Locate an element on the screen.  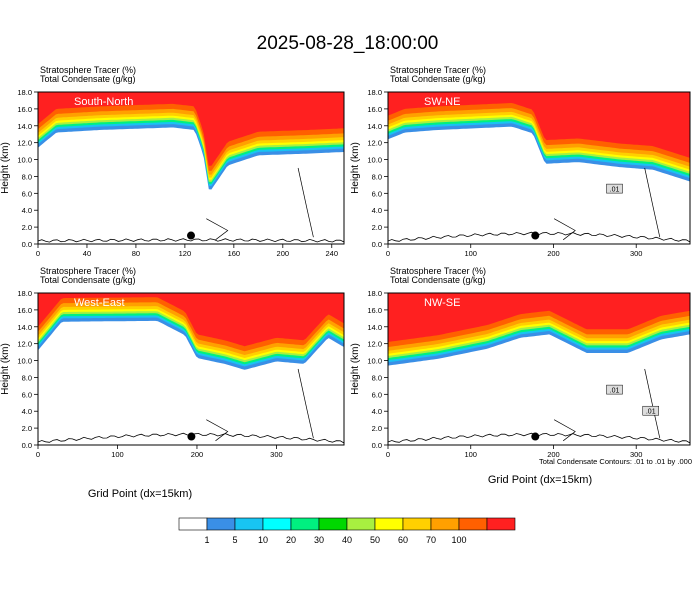
colorbar-label: 40 is located at coordinates (347, 540).